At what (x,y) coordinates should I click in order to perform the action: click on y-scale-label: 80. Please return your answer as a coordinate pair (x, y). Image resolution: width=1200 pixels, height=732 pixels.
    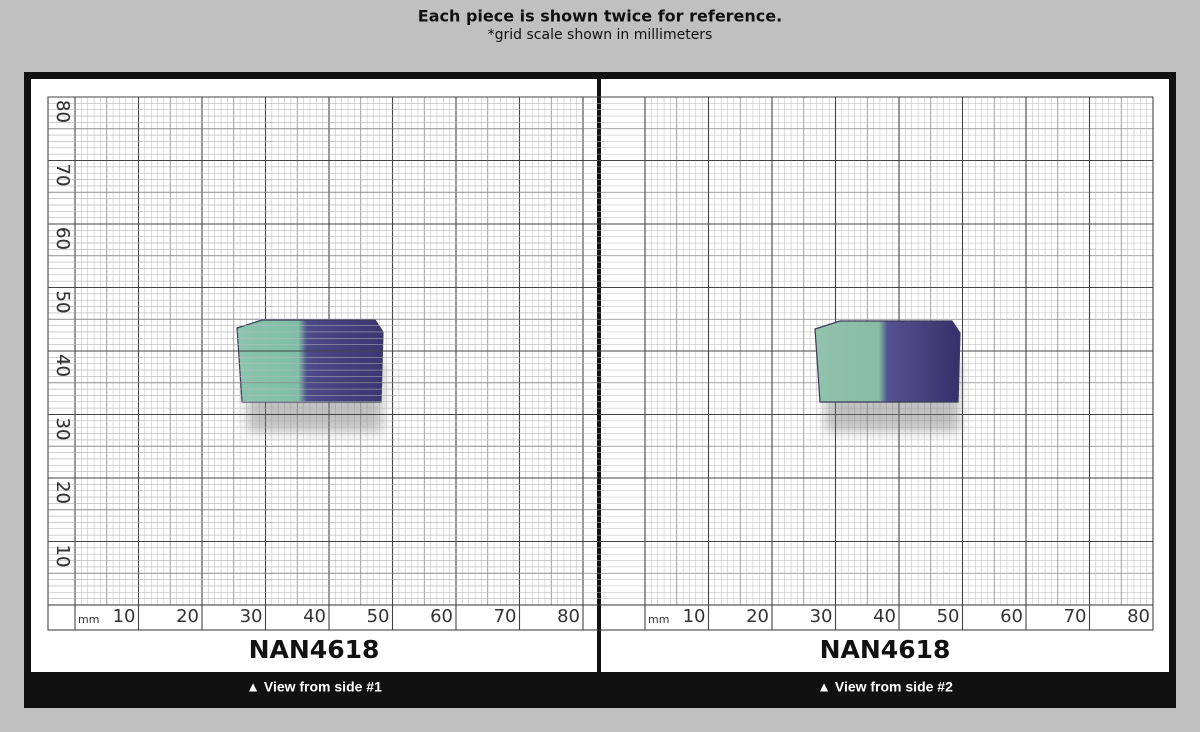
    Looking at the image, I should click on (62, 111).